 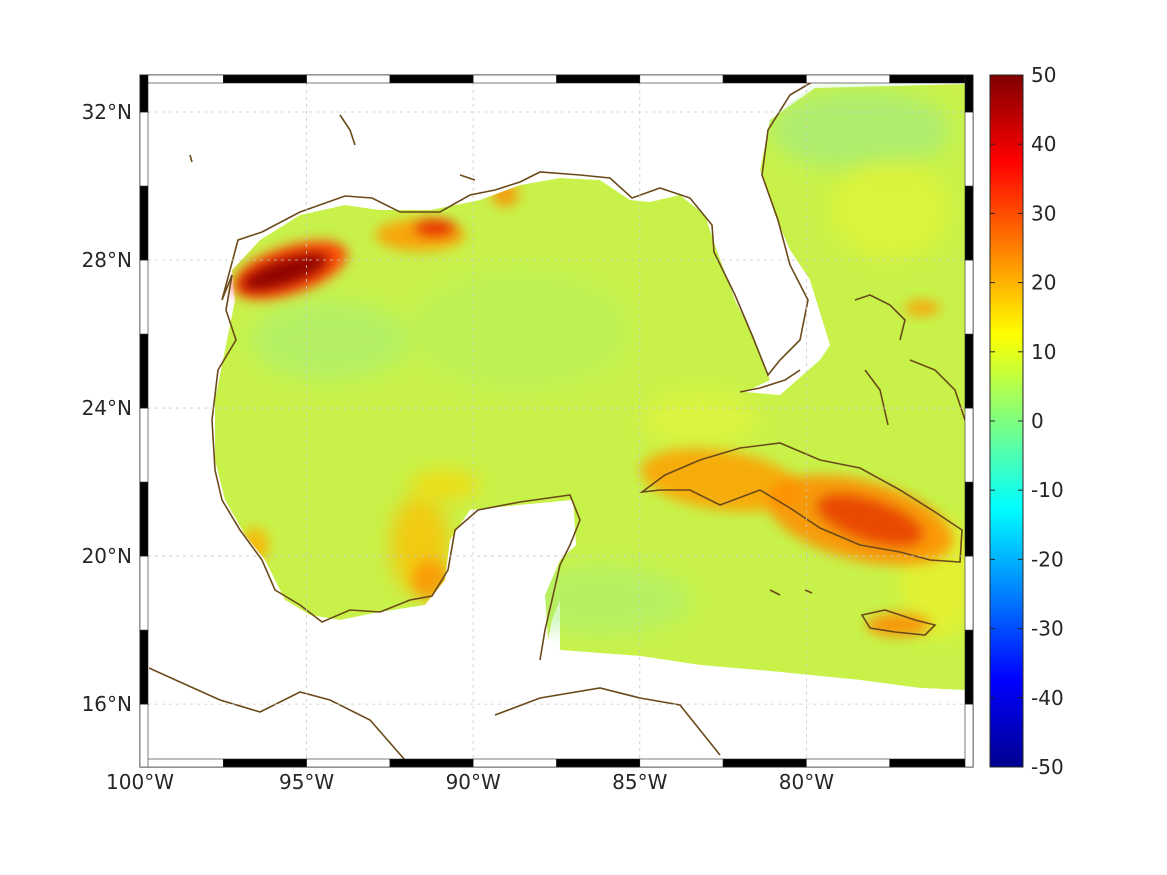 What do you see at coordinates (473, 782) in the screenshot?
I see `lon-tick-label: 90°W` at bounding box center [473, 782].